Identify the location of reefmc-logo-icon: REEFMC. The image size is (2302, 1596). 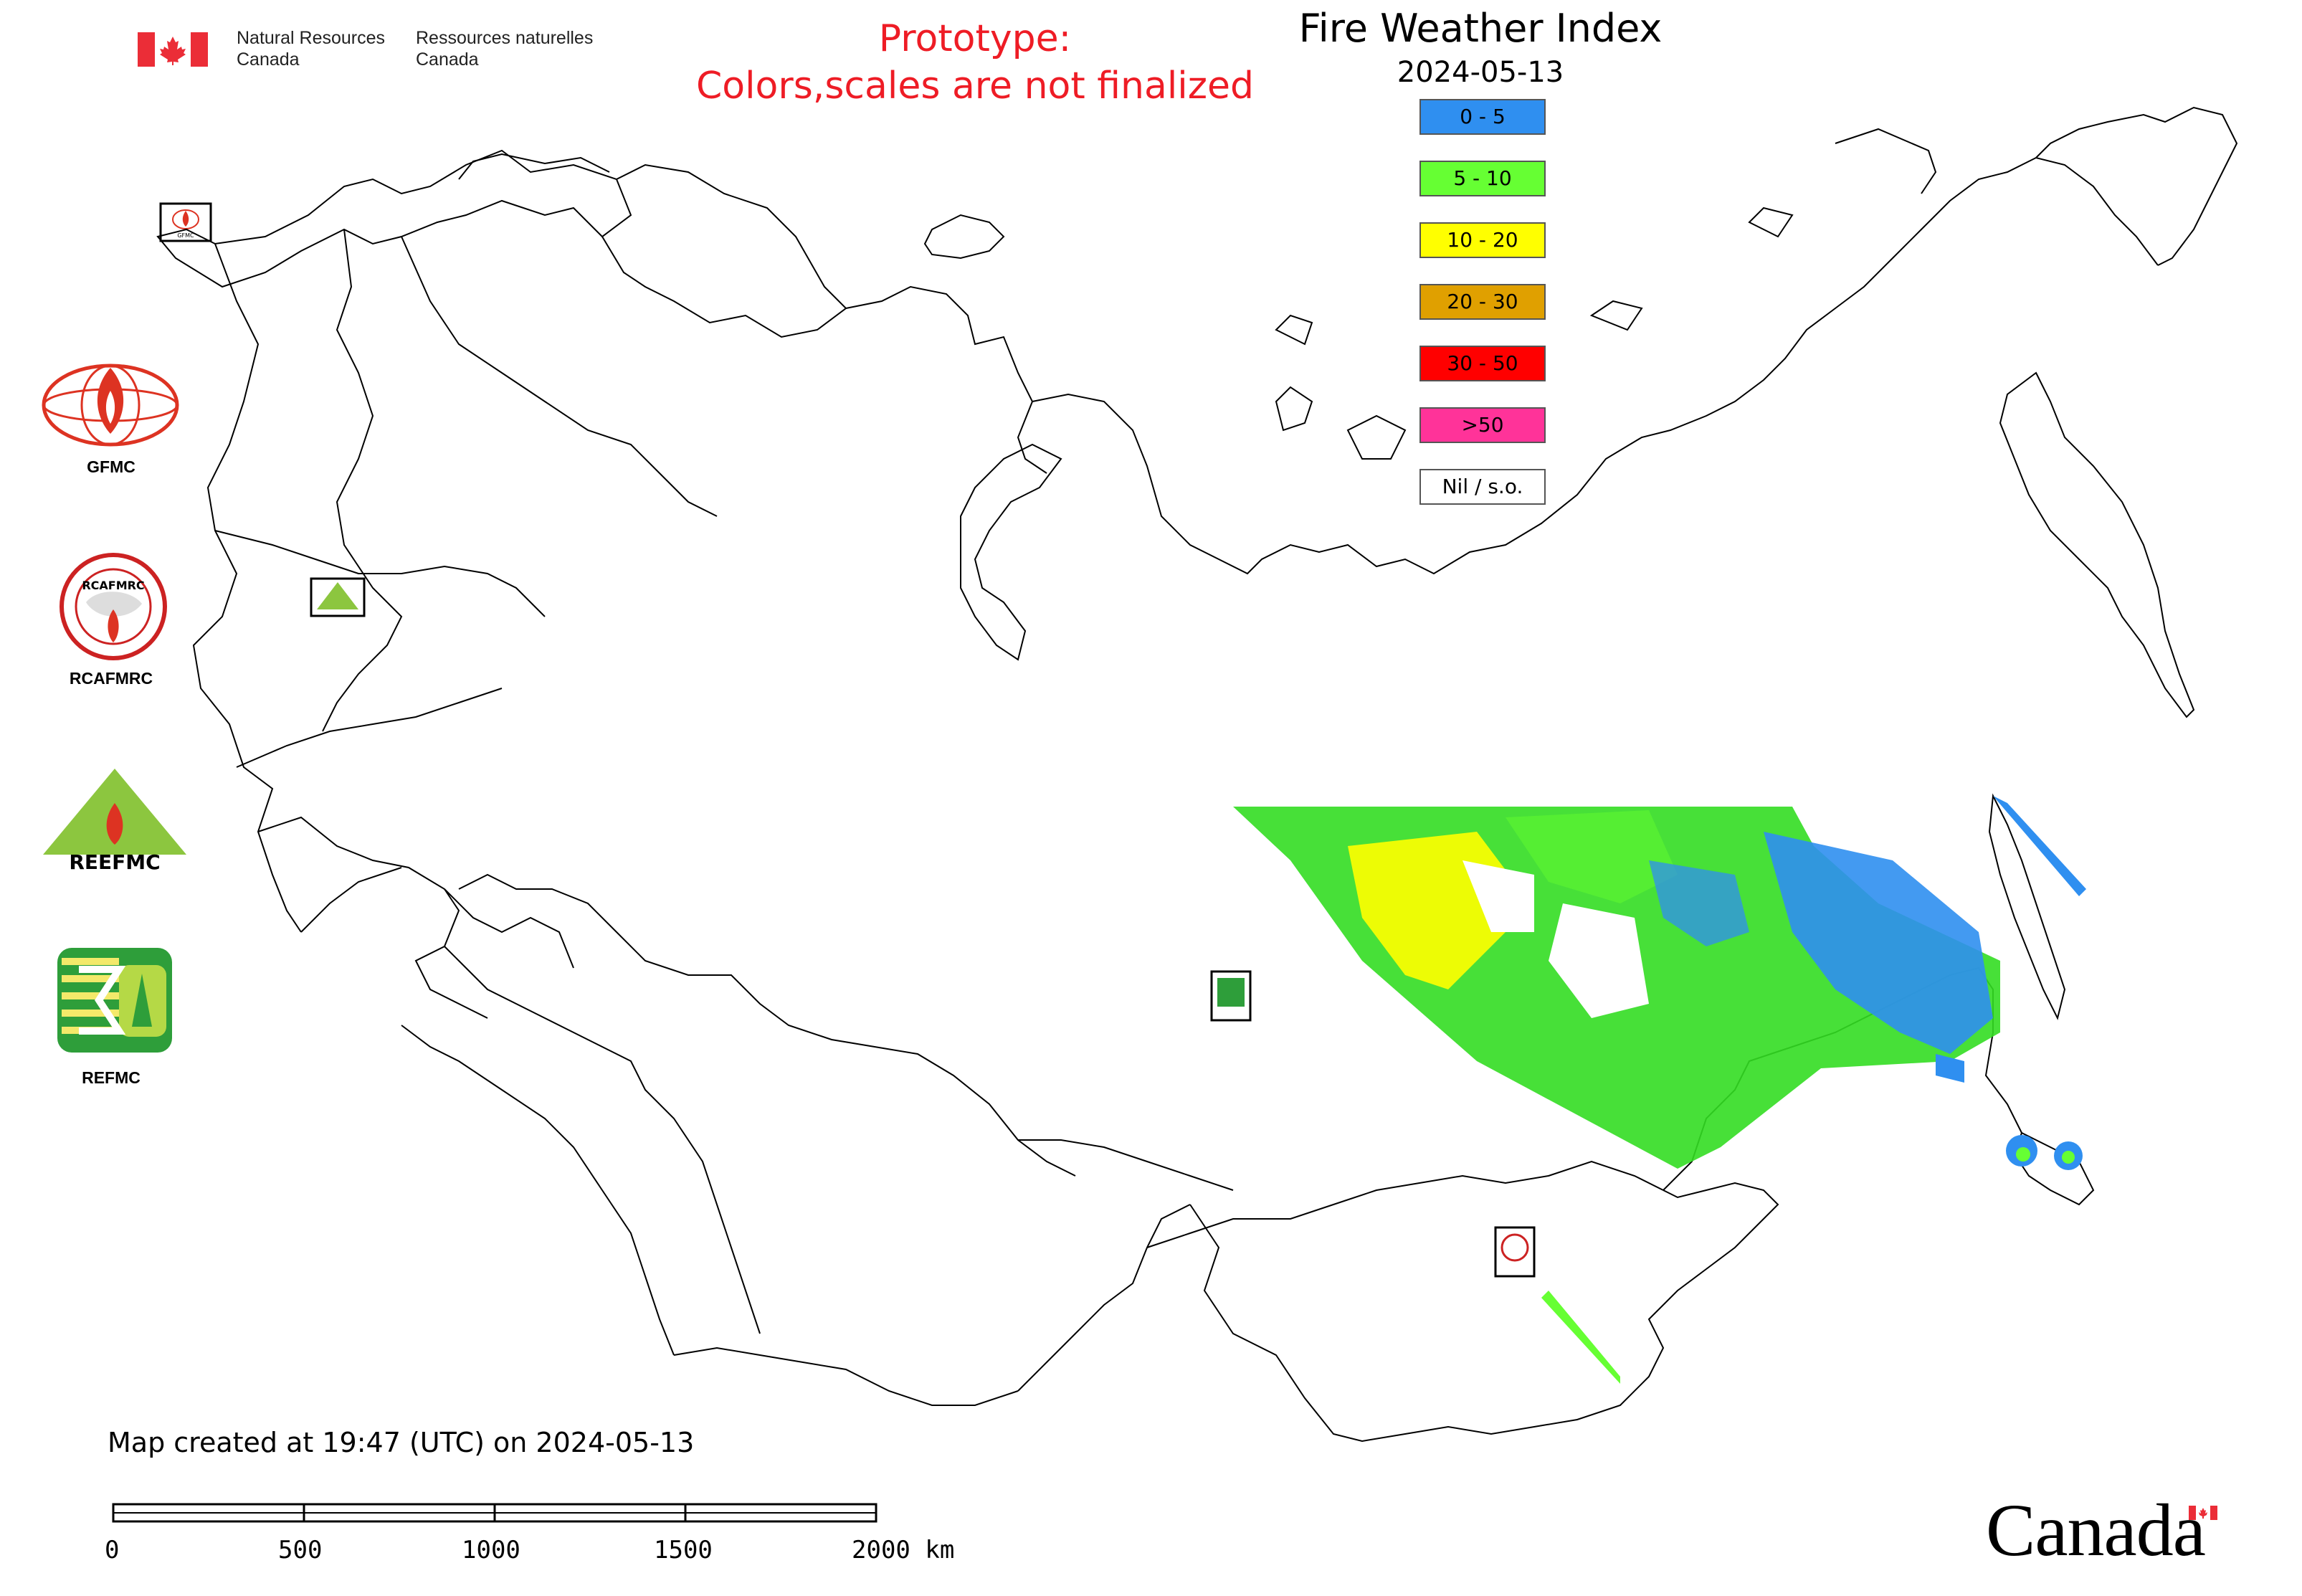
(114, 819).